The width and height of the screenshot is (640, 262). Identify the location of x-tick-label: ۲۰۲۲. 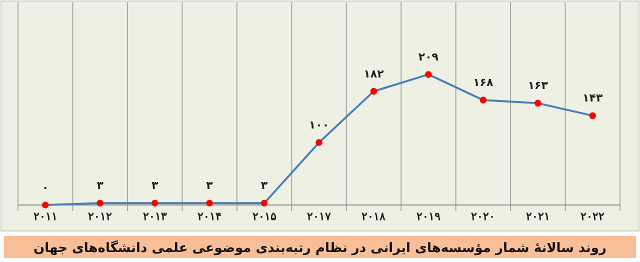
(592, 217).